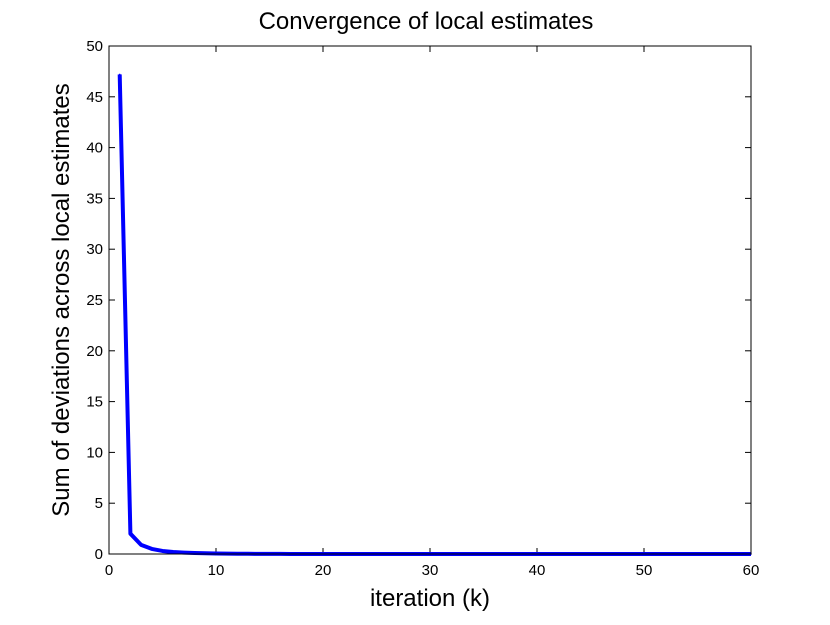  I want to click on x-tick-label: 30, so click(430, 570).